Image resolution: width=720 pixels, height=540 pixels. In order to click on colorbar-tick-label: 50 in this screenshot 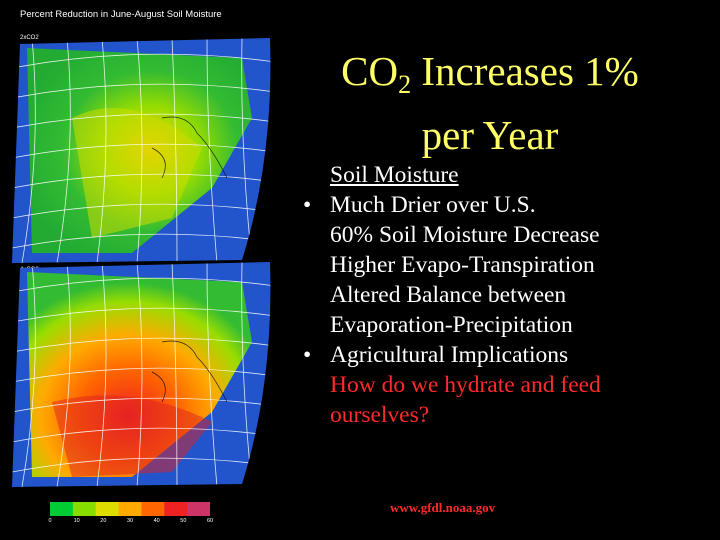, I will do `click(183, 521)`.